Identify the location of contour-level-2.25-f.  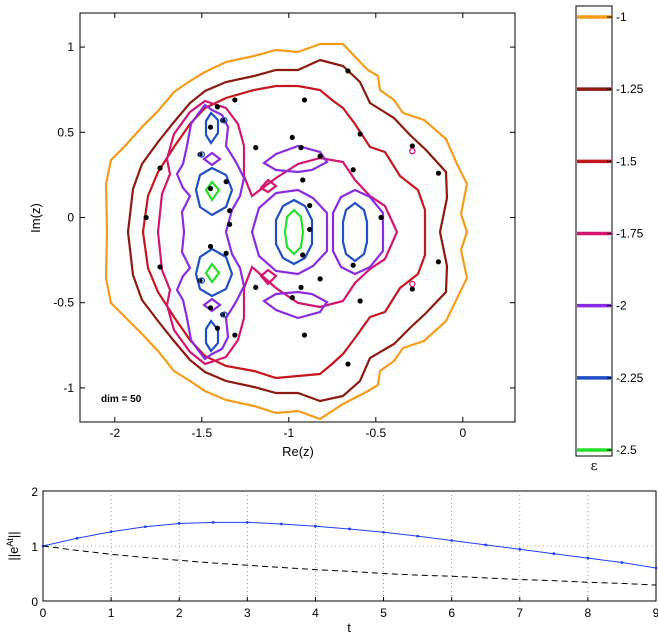
(355, 232).